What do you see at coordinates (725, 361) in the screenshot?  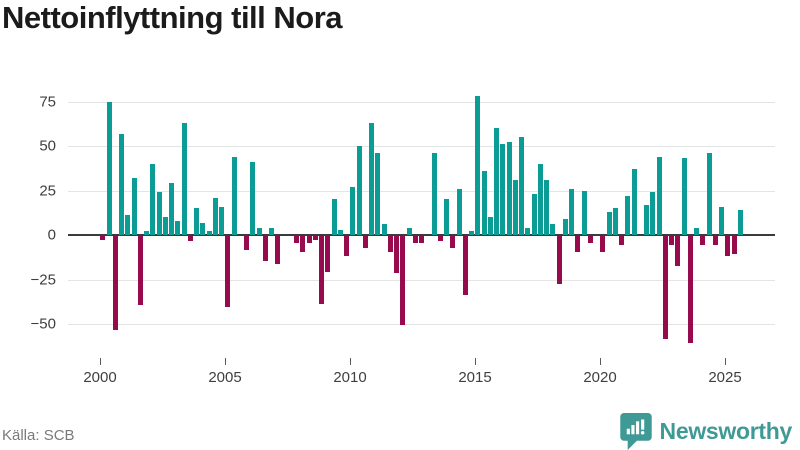 I see `x-axis-tick-2025` at bounding box center [725, 361].